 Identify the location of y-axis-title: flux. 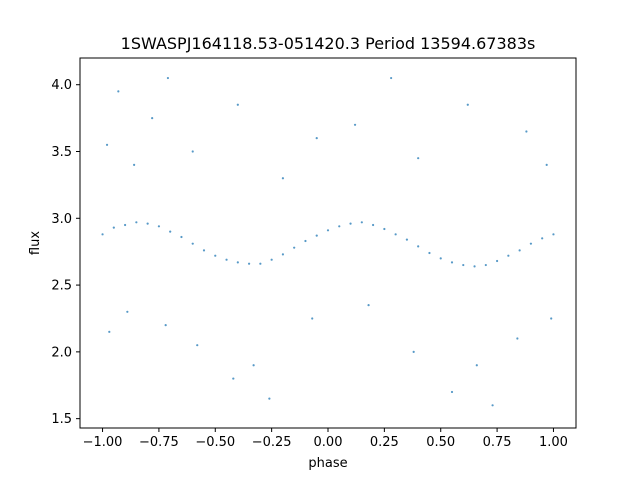
(35, 243).